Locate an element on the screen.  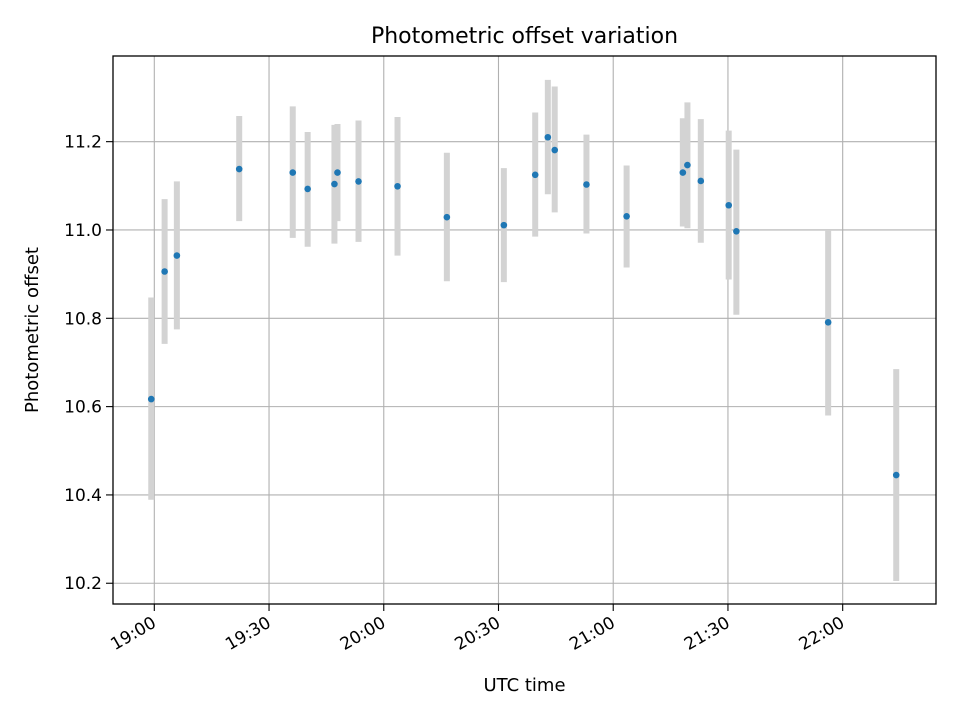
y-axis-label: Photometric offset is located at coordinates (32, 330).